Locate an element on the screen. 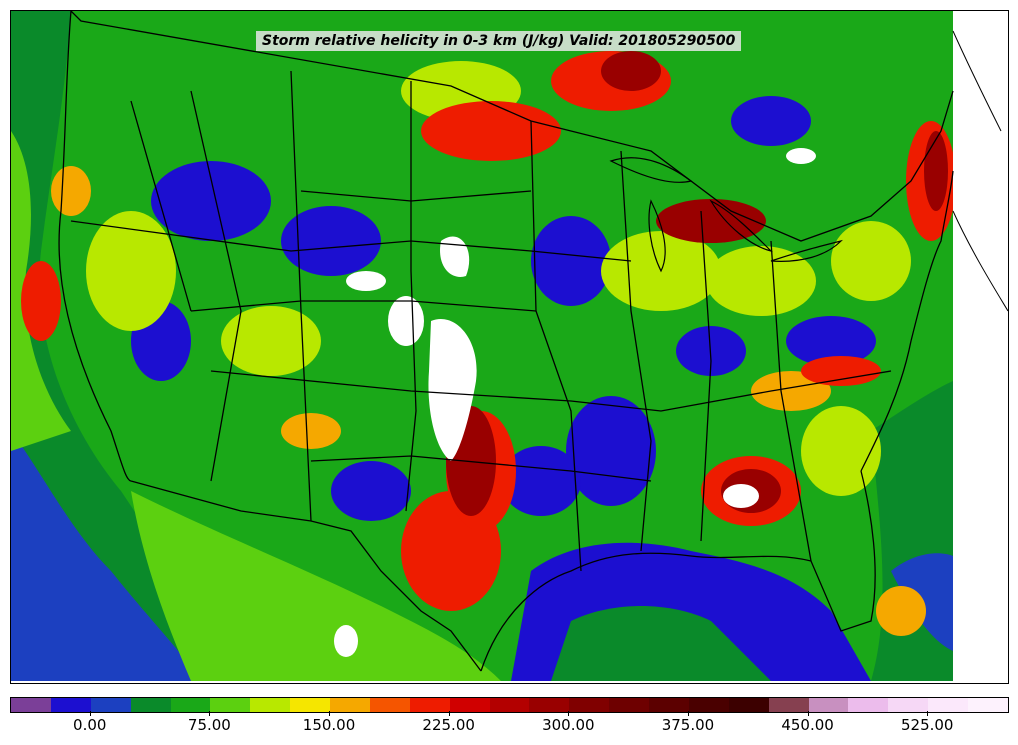  colorbar-tick-label: 450.00 is located at coordinates (807, 725).